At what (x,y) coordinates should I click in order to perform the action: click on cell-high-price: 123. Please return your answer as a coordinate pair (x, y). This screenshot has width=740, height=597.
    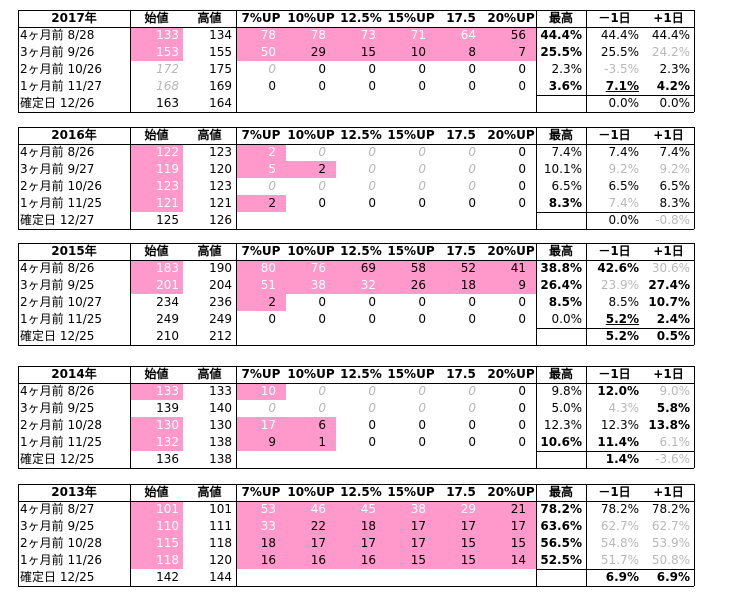
    Looking at the image, I should click on (220, 152).